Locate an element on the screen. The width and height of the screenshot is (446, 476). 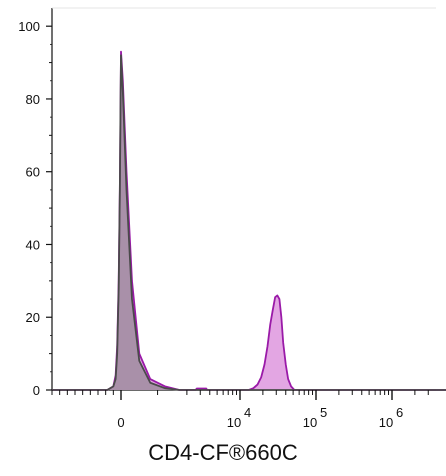
y-tick-label: 40 is located at coordinates (33, 244).